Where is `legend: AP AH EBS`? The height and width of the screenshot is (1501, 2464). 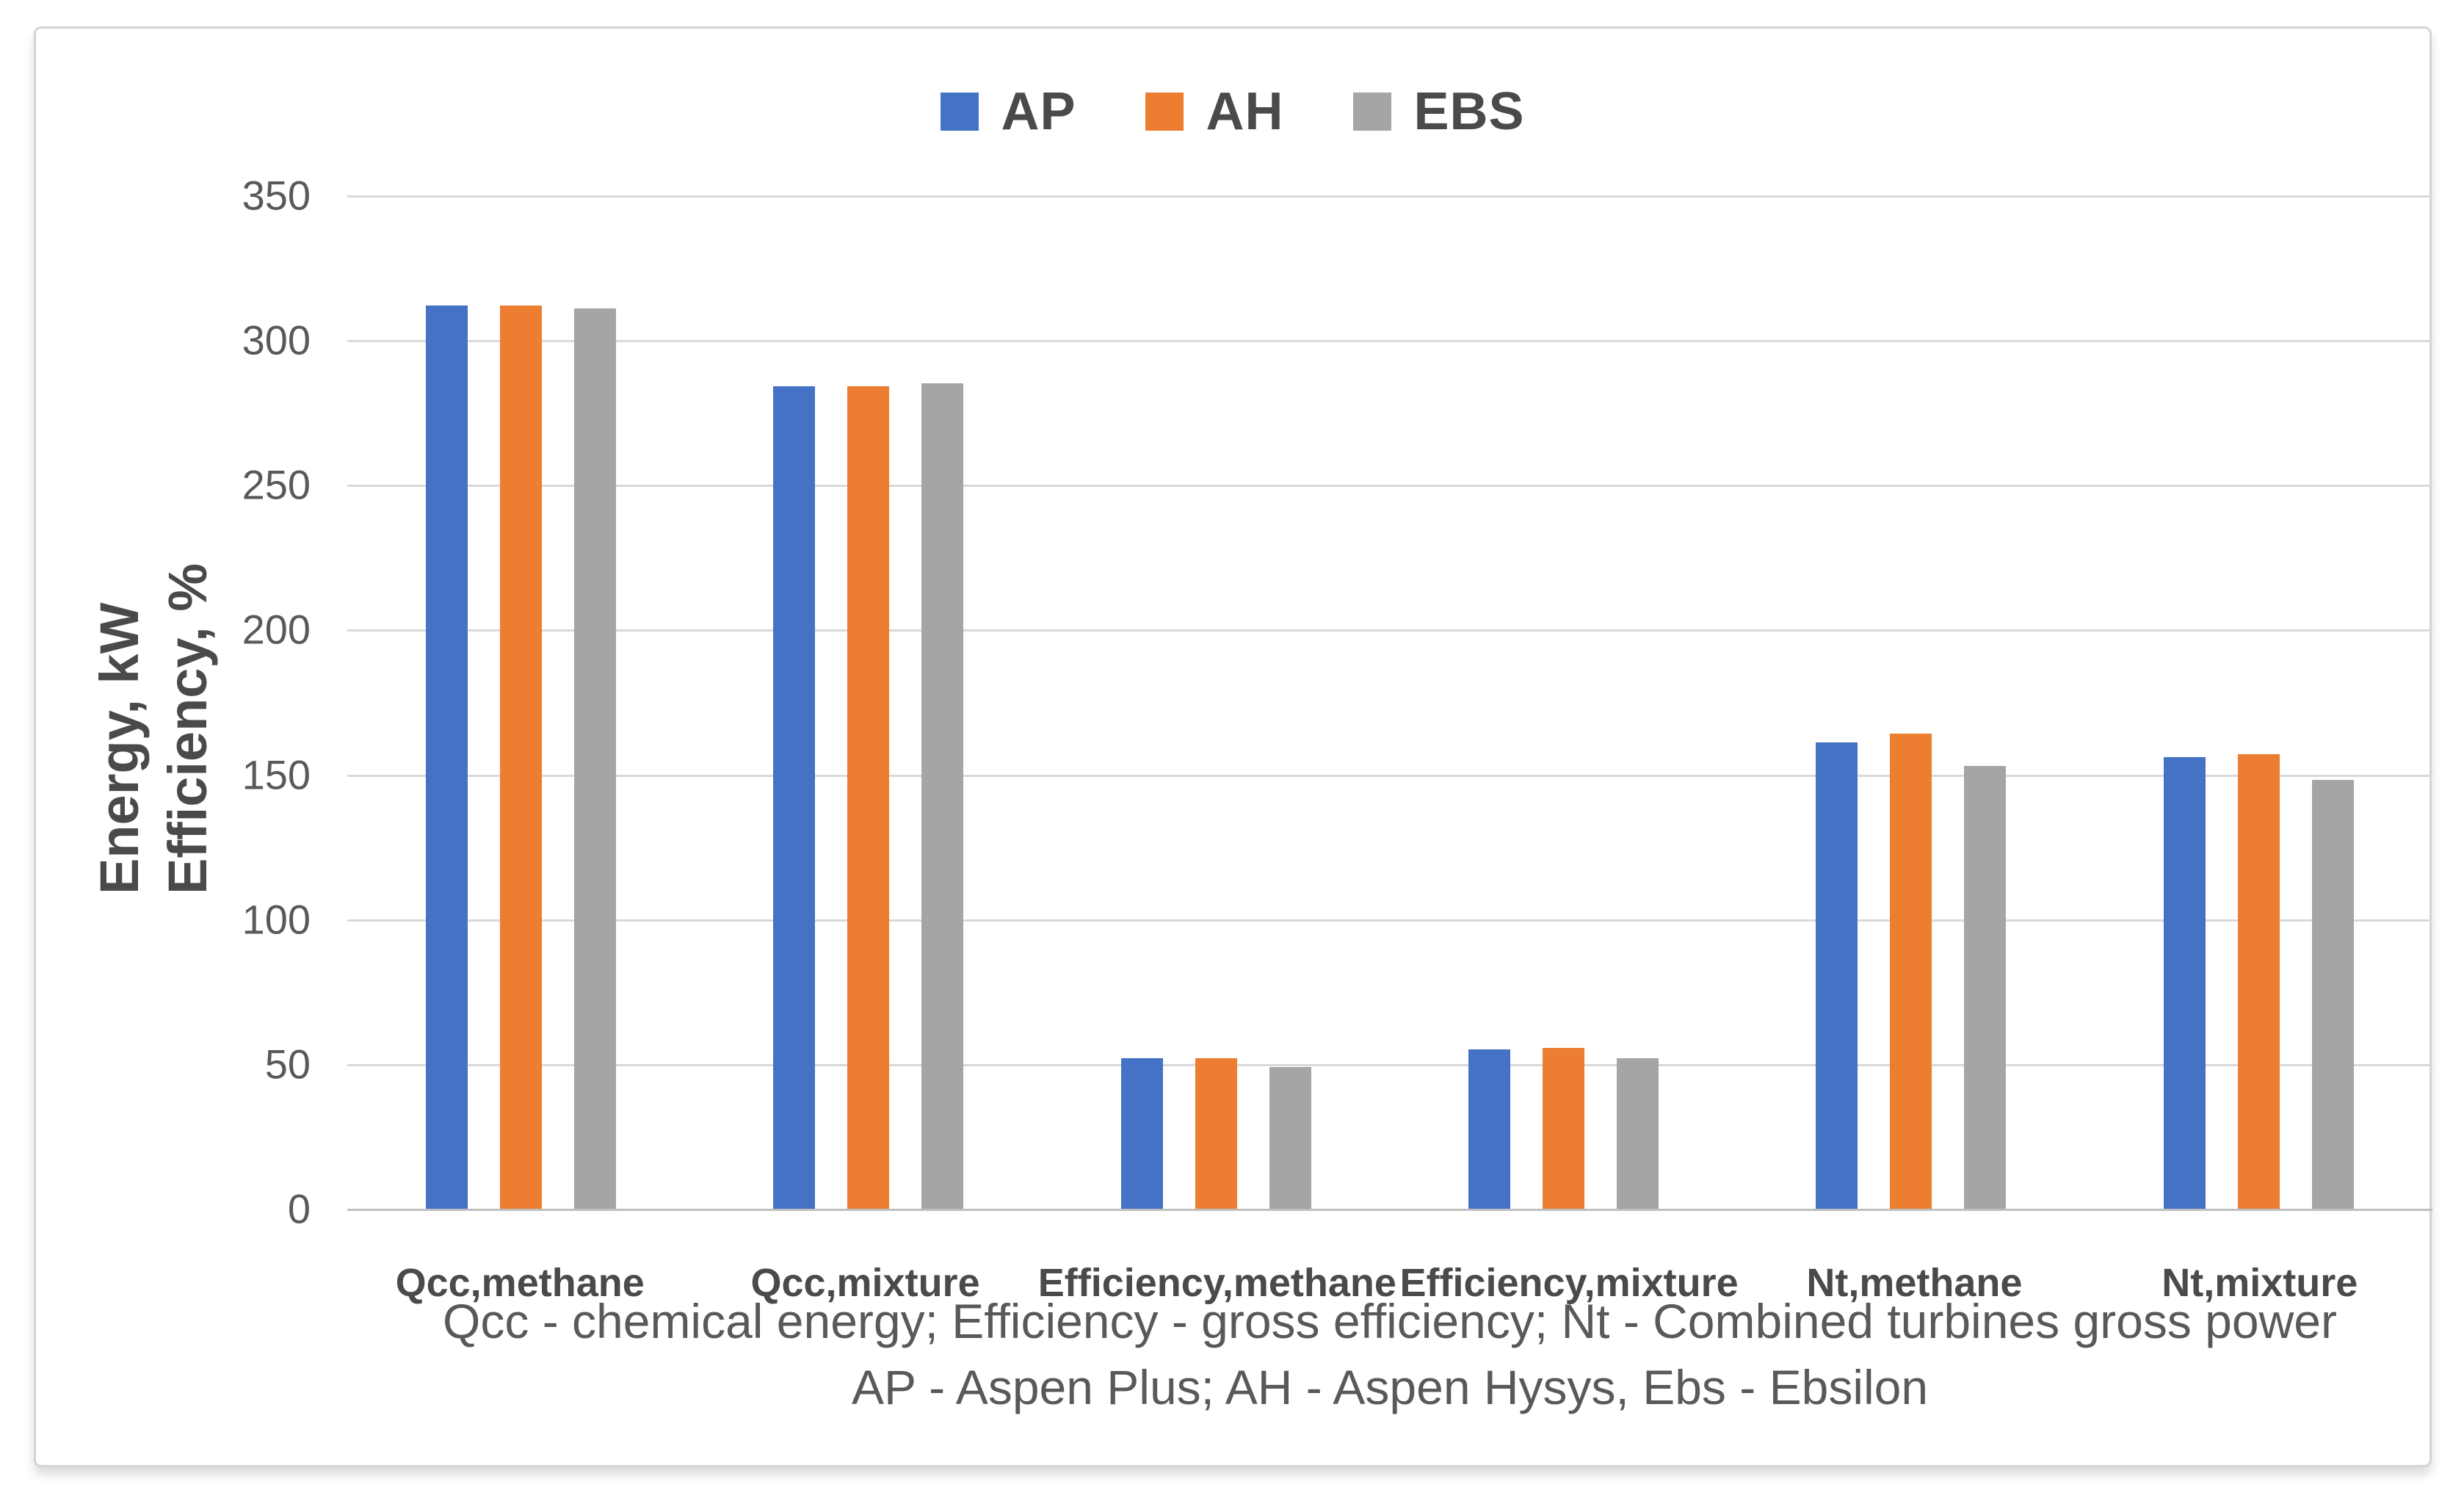 legend: AP AH EBS is located at coordinates (1232, 112).